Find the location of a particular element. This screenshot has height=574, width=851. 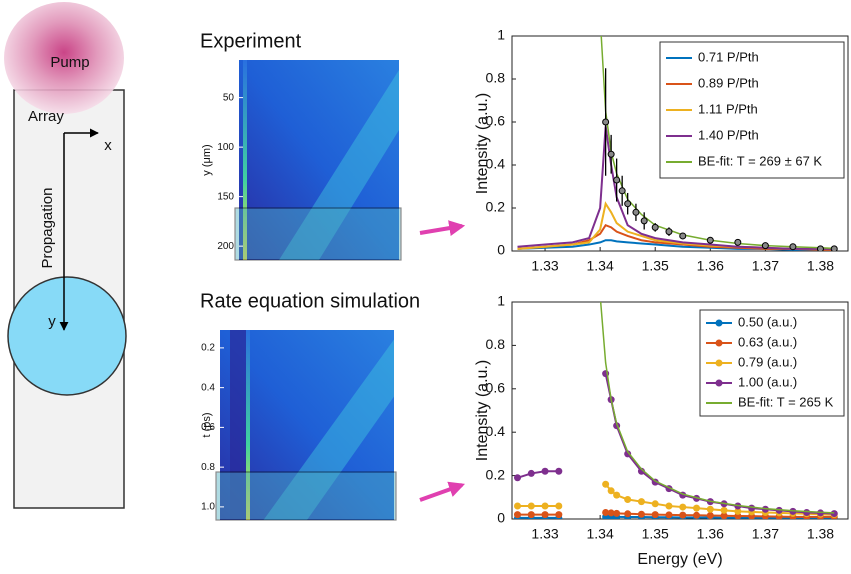

y-axis-label: Intensity (a.u.) is located at coordinates (482, 410).